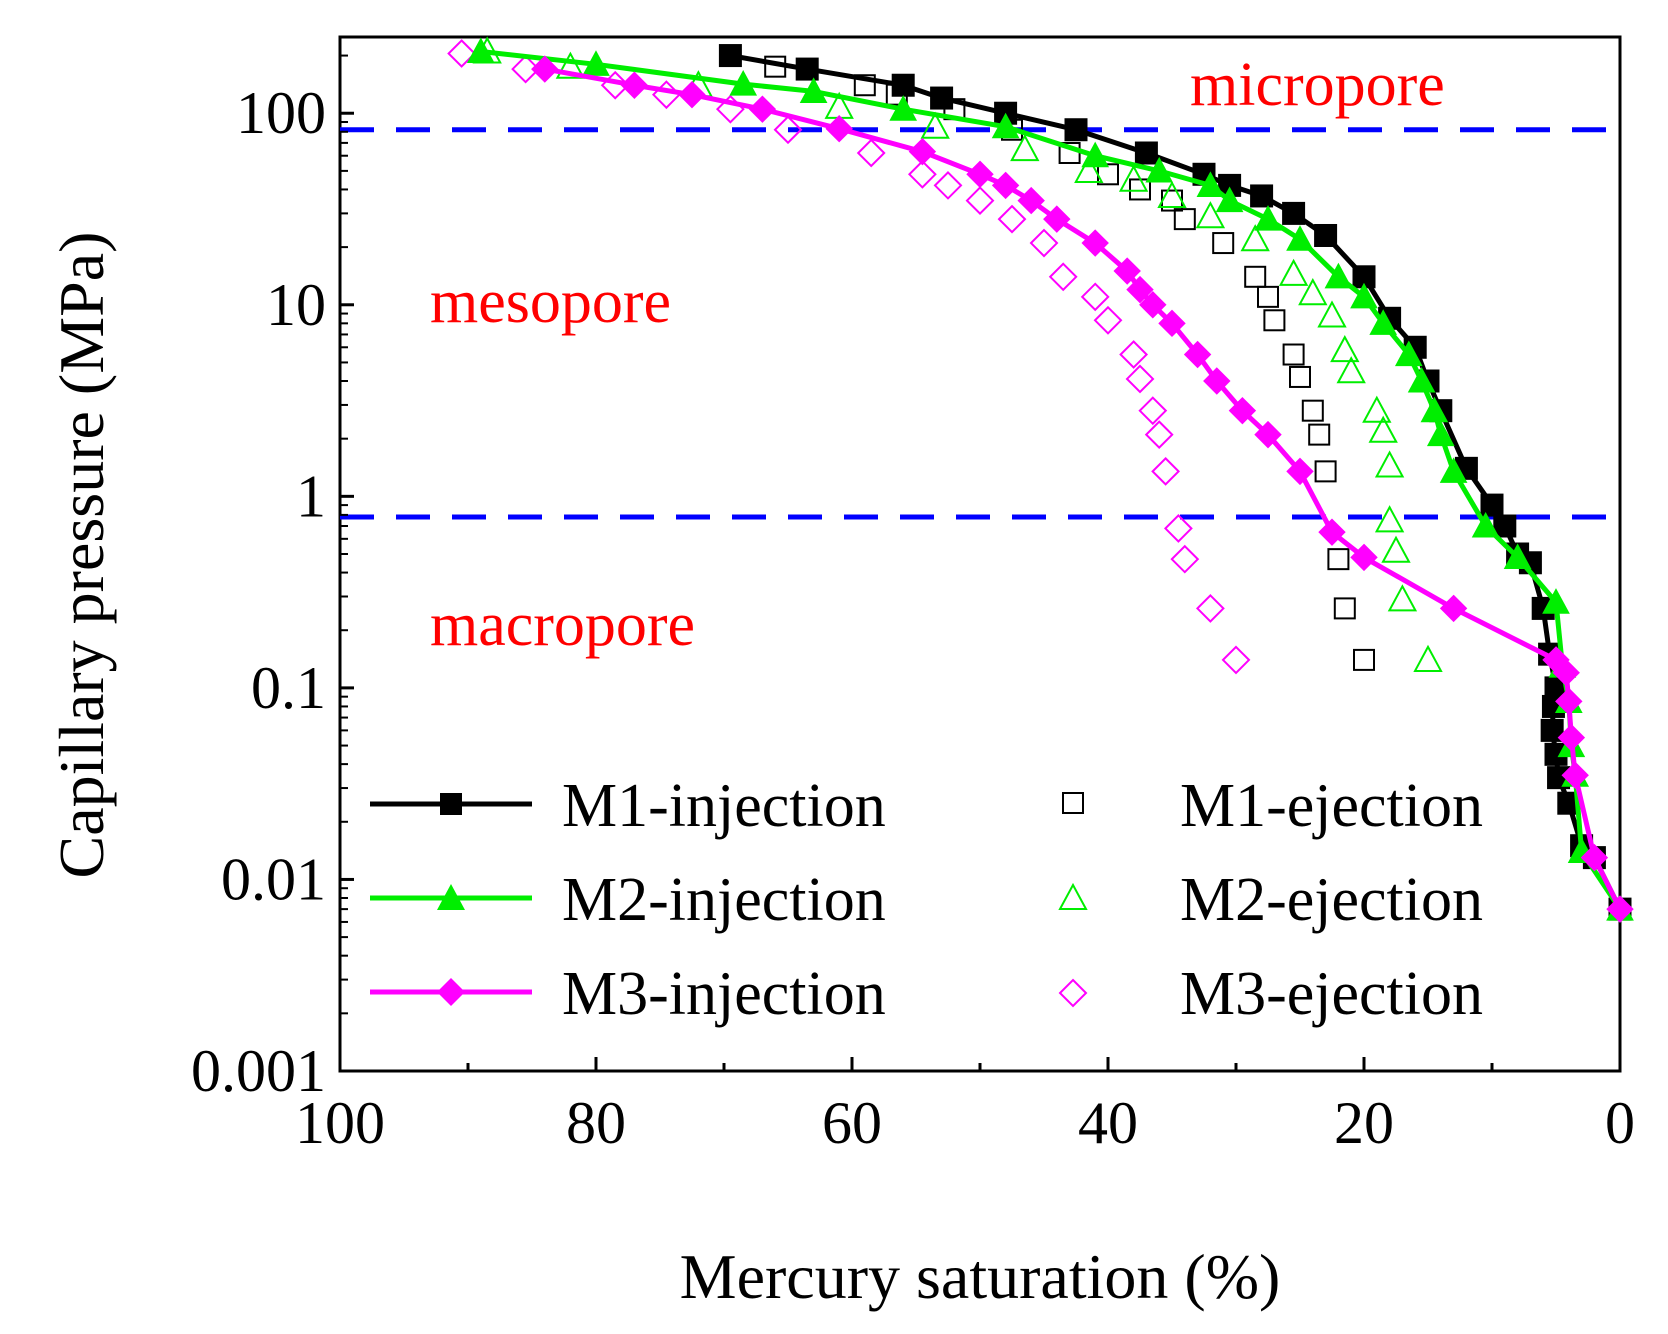 The image size is (1668, 1334). I want to click on legend-marker-m3-injection, so click(451, 992).